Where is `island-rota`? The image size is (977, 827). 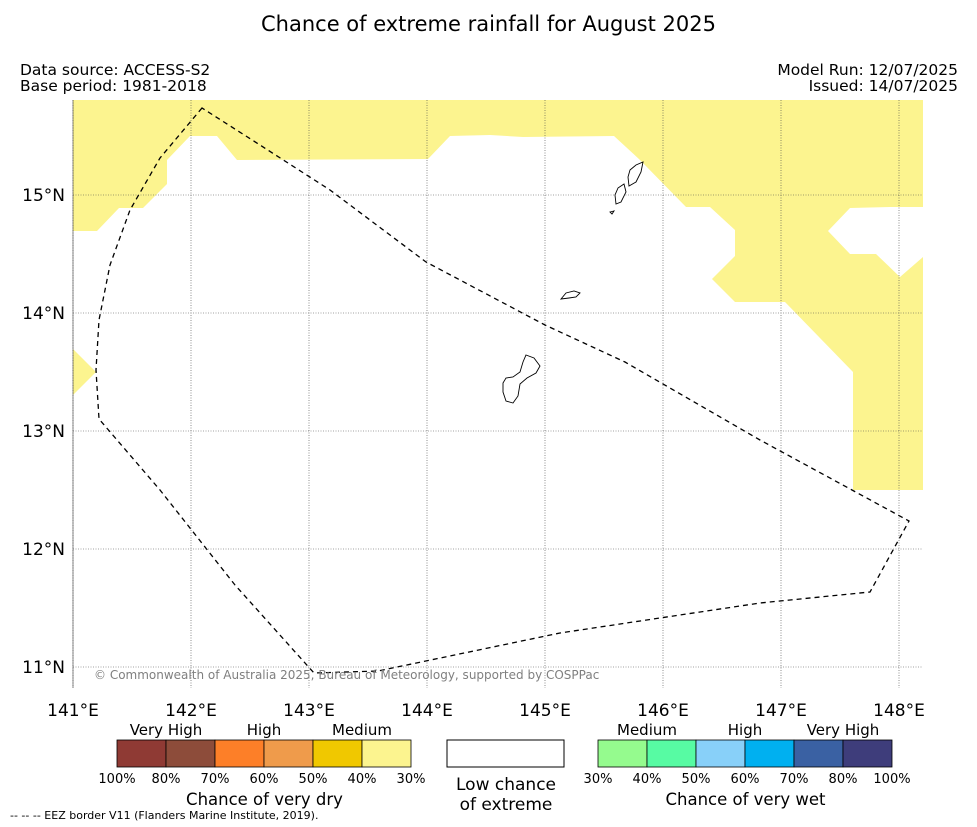
island-rota is located at coordinates (570, 295).